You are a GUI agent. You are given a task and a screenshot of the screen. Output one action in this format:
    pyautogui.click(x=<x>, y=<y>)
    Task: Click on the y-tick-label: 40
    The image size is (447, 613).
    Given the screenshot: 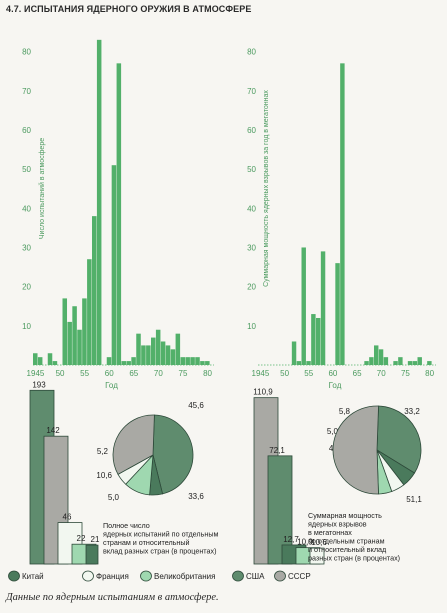 What is the action you would take?
    pyautogui.click(x=251, y=208)
    